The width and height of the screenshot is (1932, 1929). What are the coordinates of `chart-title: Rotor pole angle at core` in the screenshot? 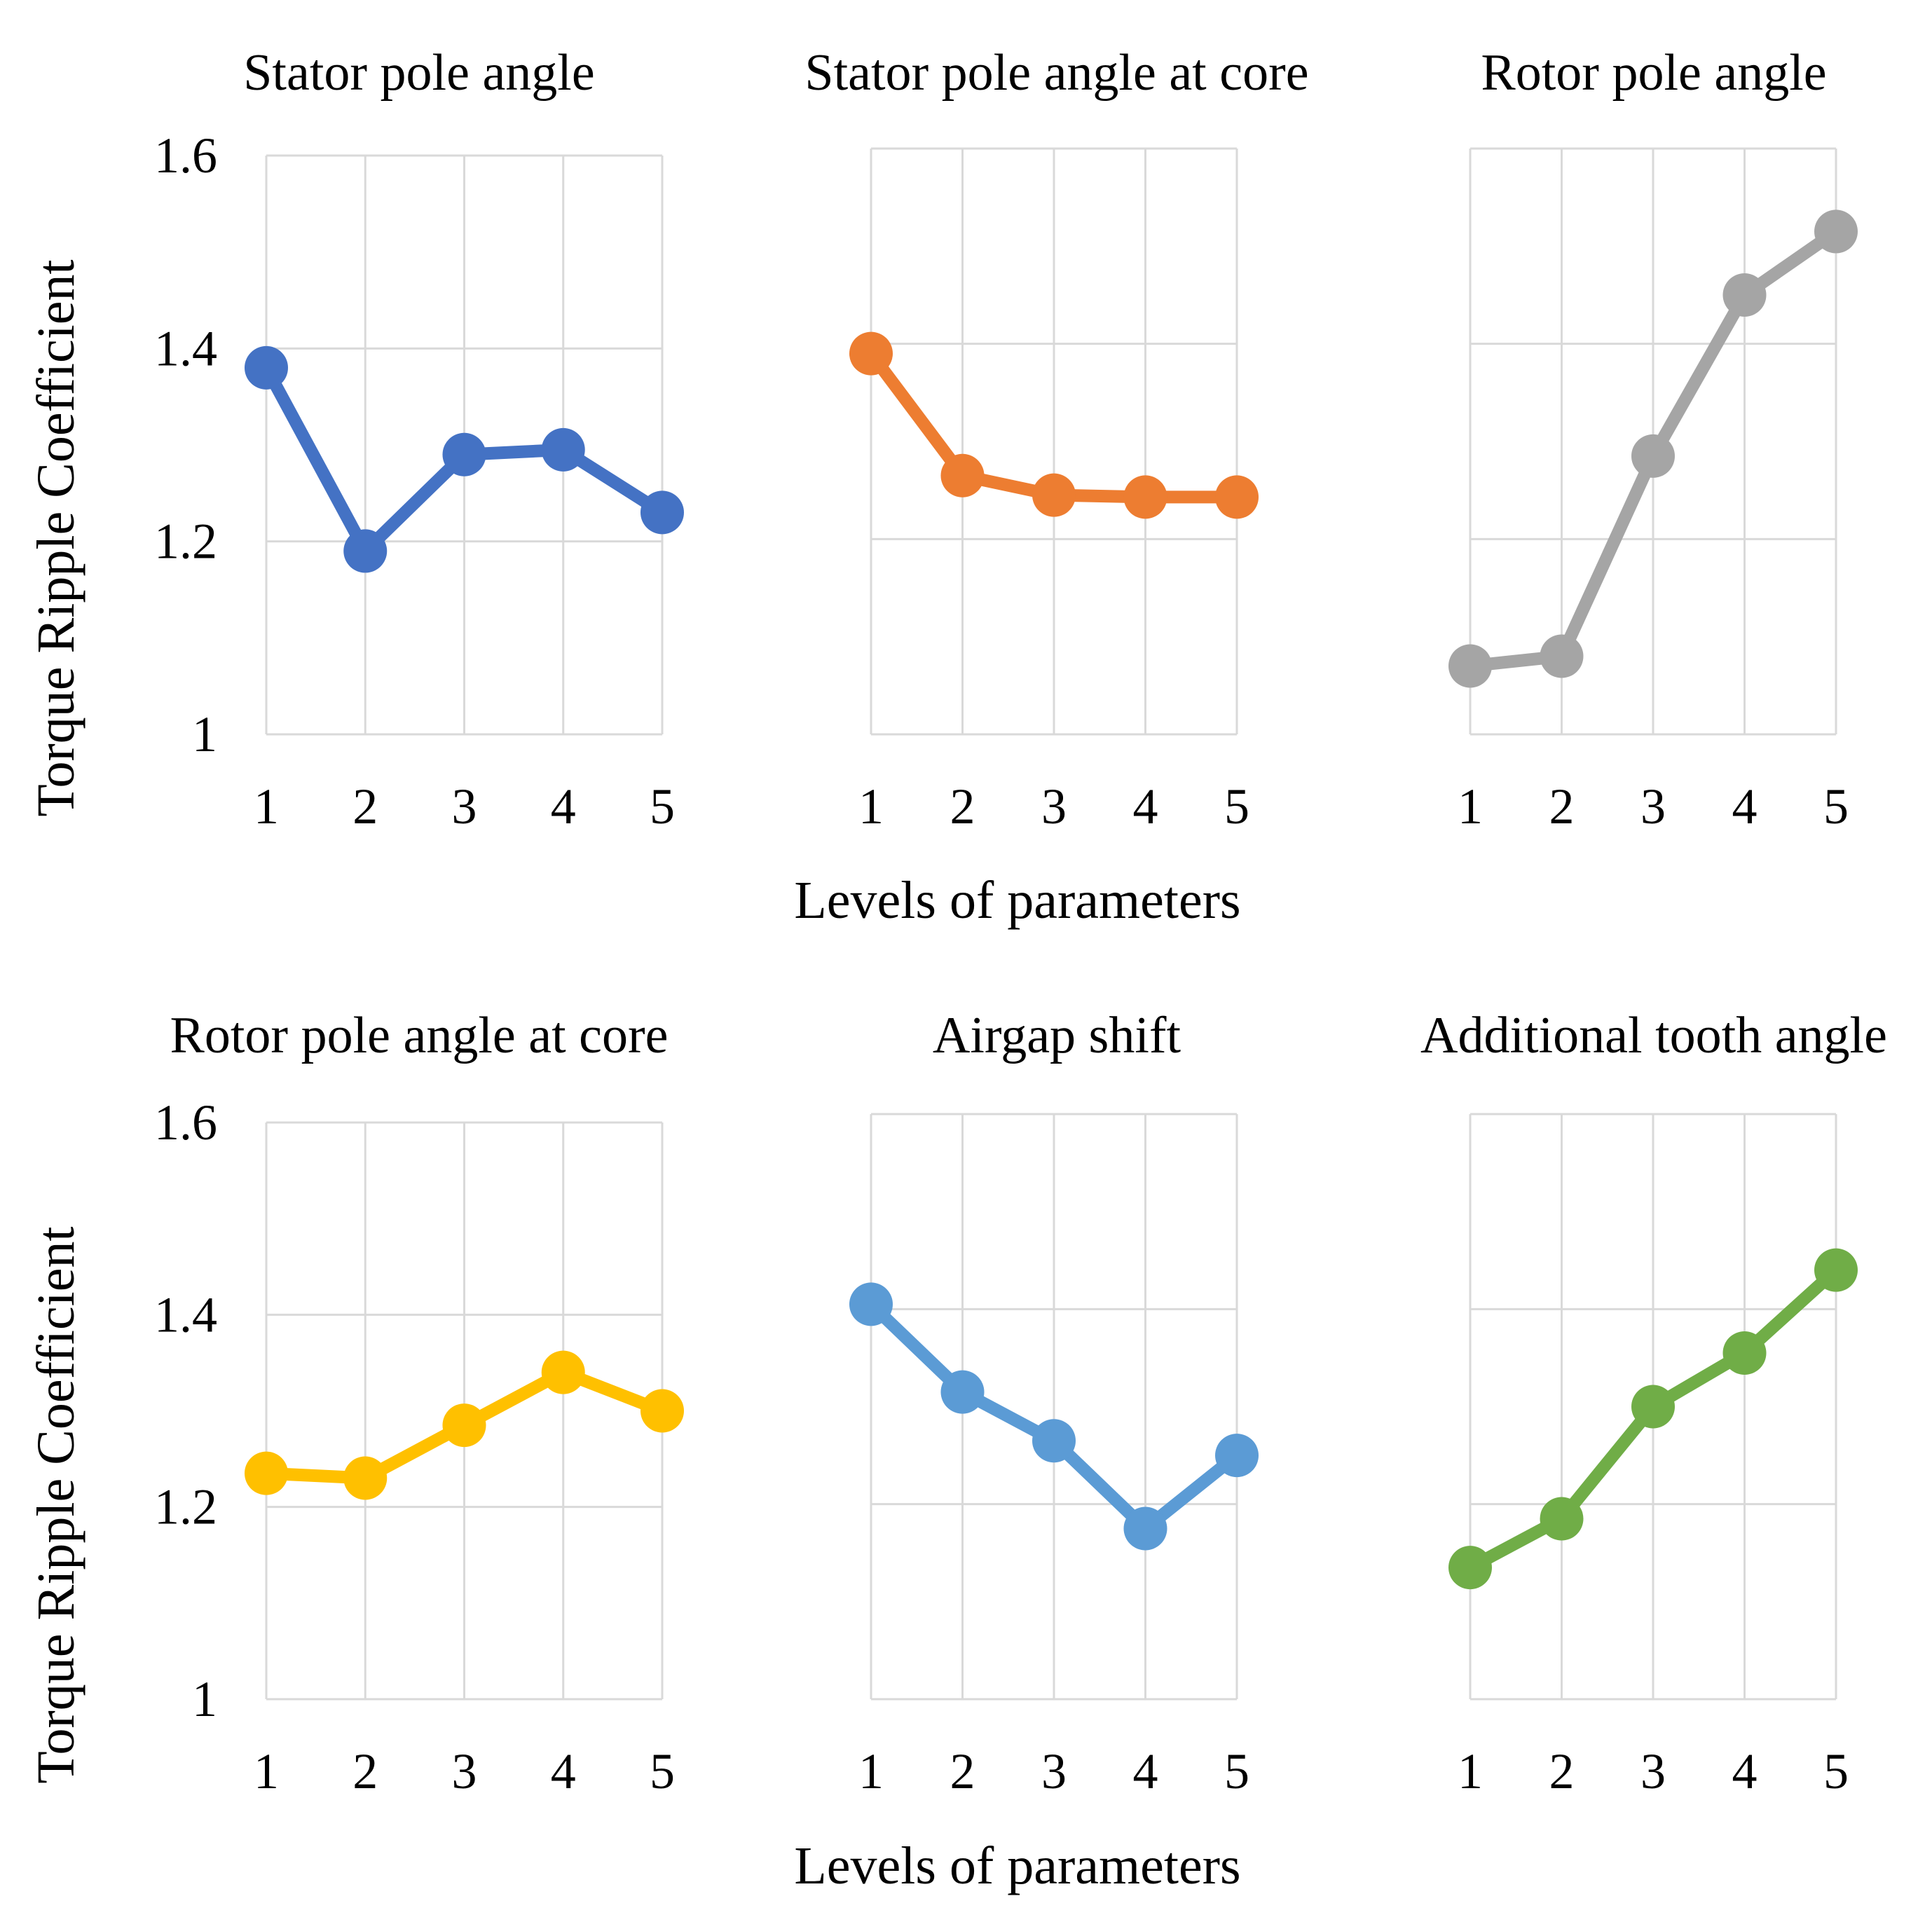 It's located at (420, 1035).